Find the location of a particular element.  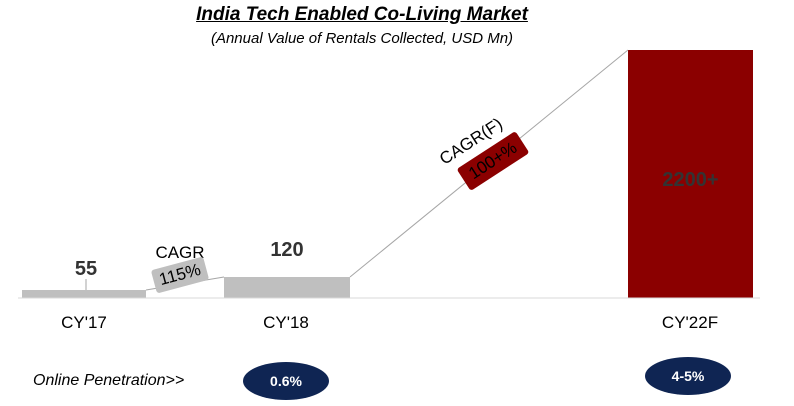

online-penetration-label: Online Penetration>> is located at coordinates (109, 380).